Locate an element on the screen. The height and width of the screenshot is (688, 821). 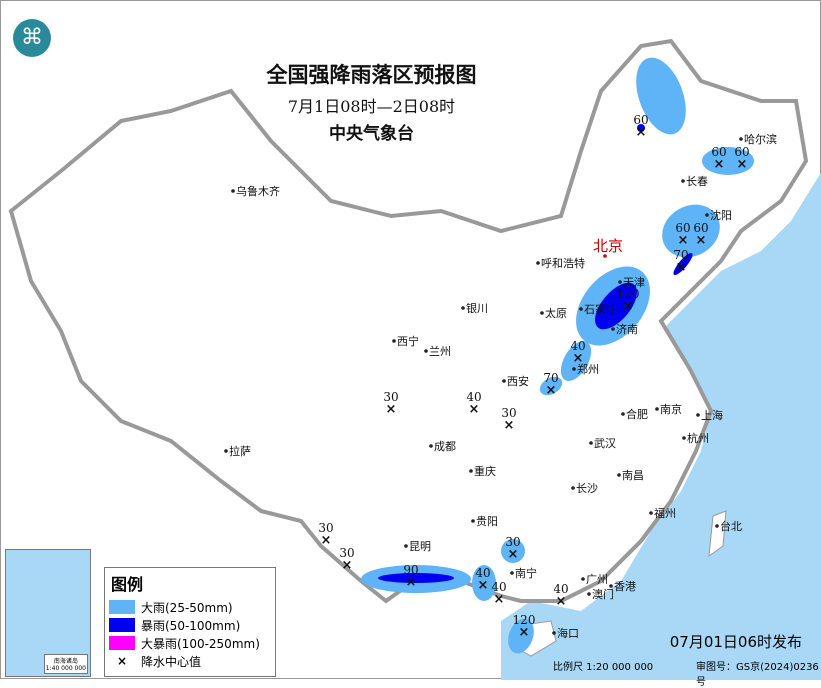
city-label: 天津 is located at coordinates (634, 282).